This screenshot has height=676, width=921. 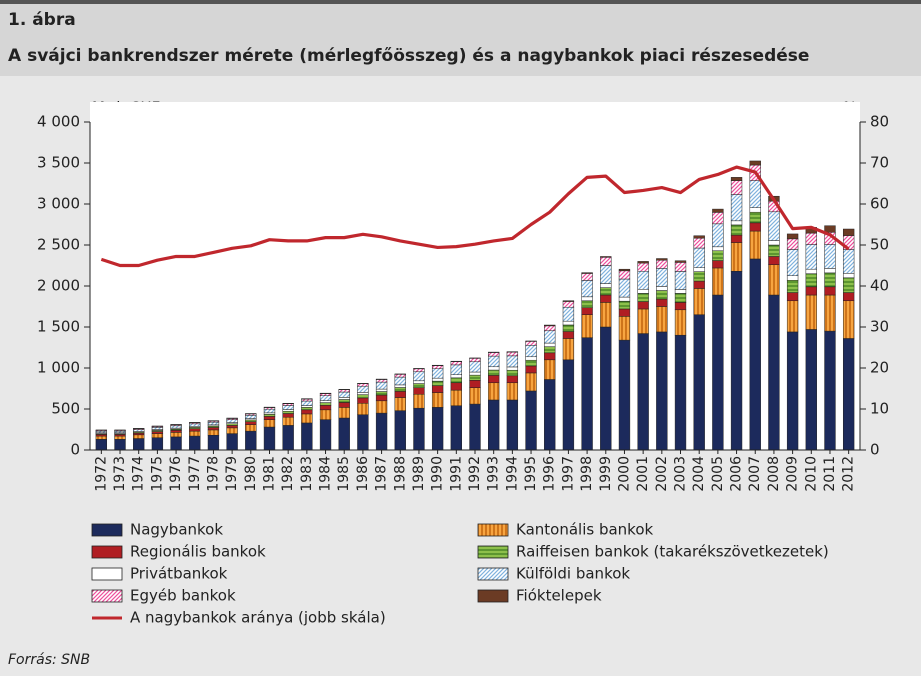 What do you see at coordinates (811, 474) in the screenshot?
I see `x-tick-label: 2010` at bounding box center [811, 474].